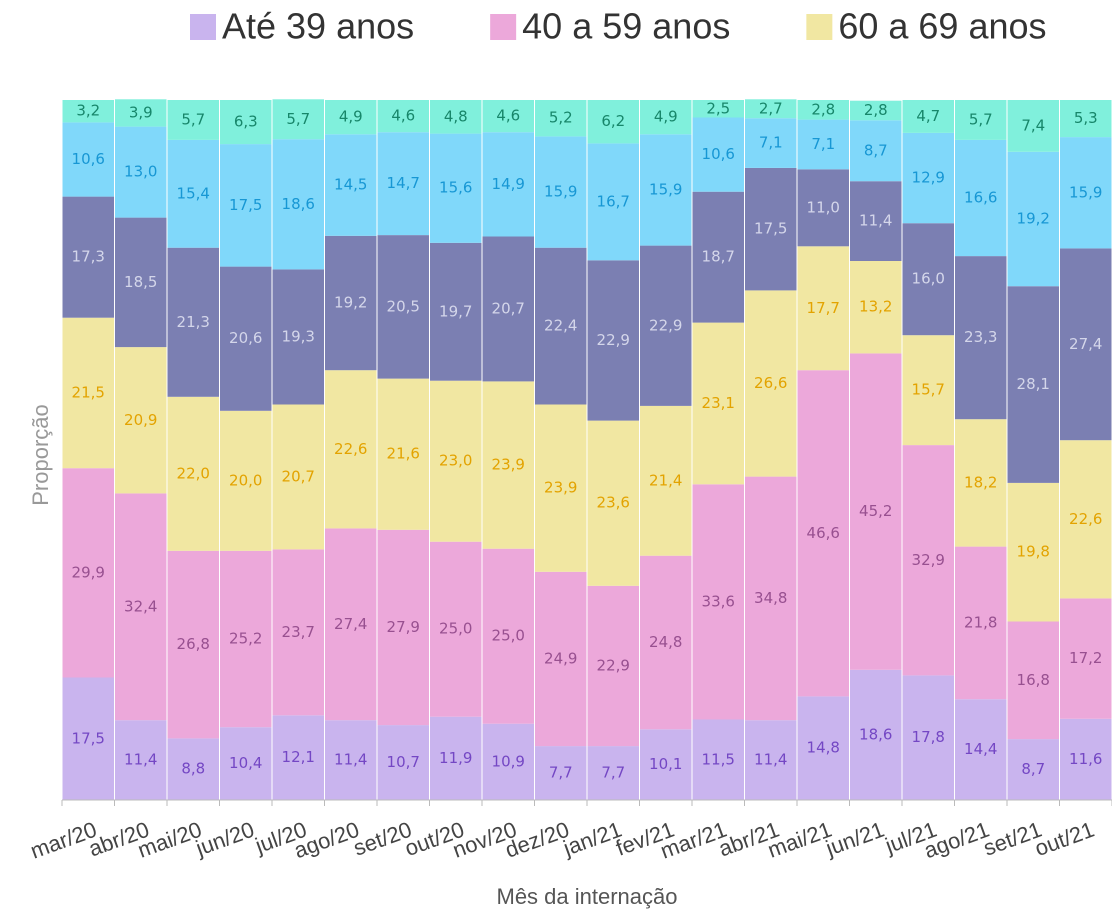 This screenshot has height=923, width=1112. Describe the element at coordinates (40, 455) in the screenshot. I see `y-axis-label: Proporção` at that location.